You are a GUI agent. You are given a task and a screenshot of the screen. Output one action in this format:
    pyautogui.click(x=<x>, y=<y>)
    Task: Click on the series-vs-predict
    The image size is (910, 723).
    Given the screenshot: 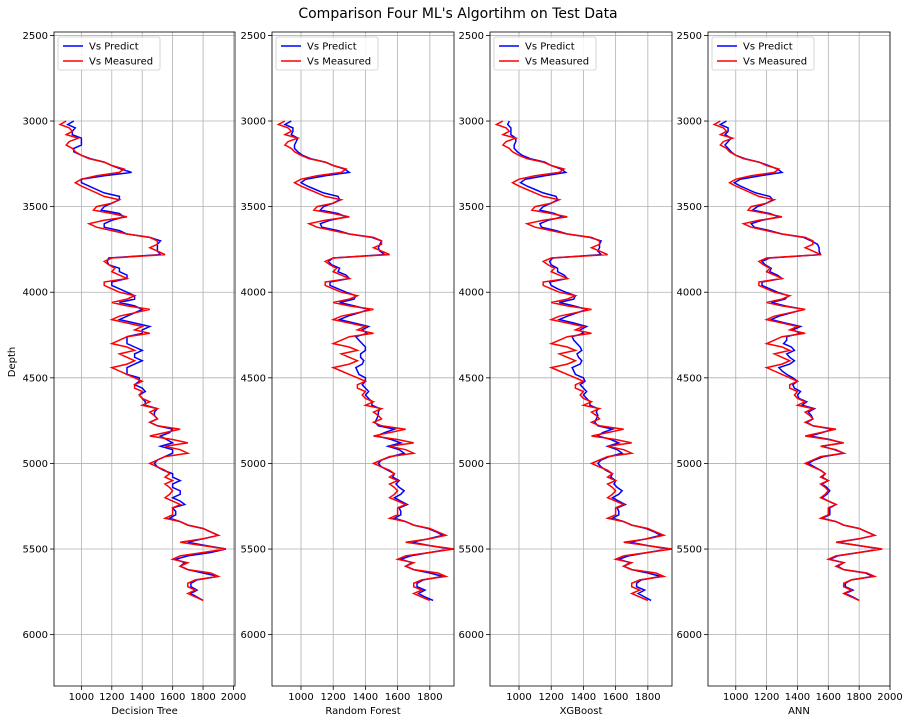 What is the action you would take?
    pyautogui.click(x=367, y=361)
    